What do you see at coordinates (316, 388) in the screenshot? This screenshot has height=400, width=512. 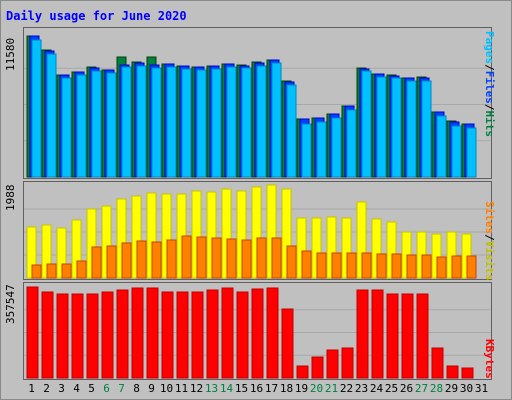 I see `x-tick-day-20: 20` at bounding box center [316, 388].